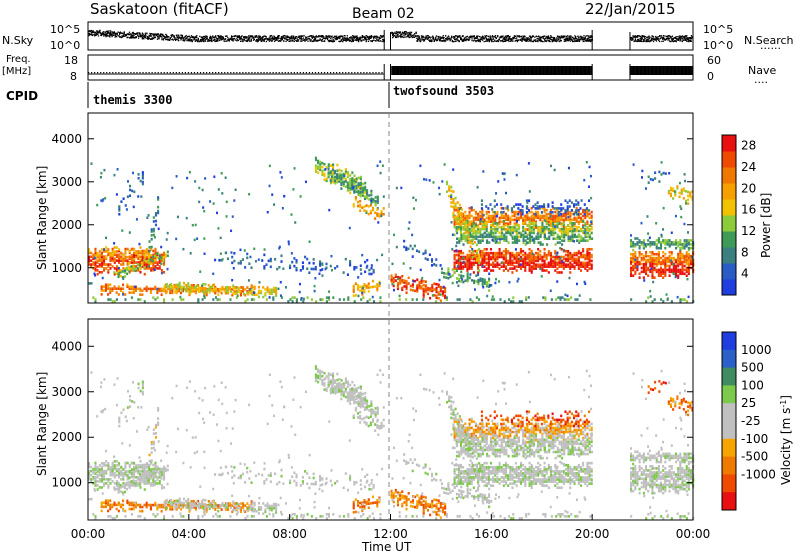 This screenshot has width=800, height=558. What do you see at coordinates (391, 40) in the screenshot?
I see `noise-series` at bounding box center [391, 40].